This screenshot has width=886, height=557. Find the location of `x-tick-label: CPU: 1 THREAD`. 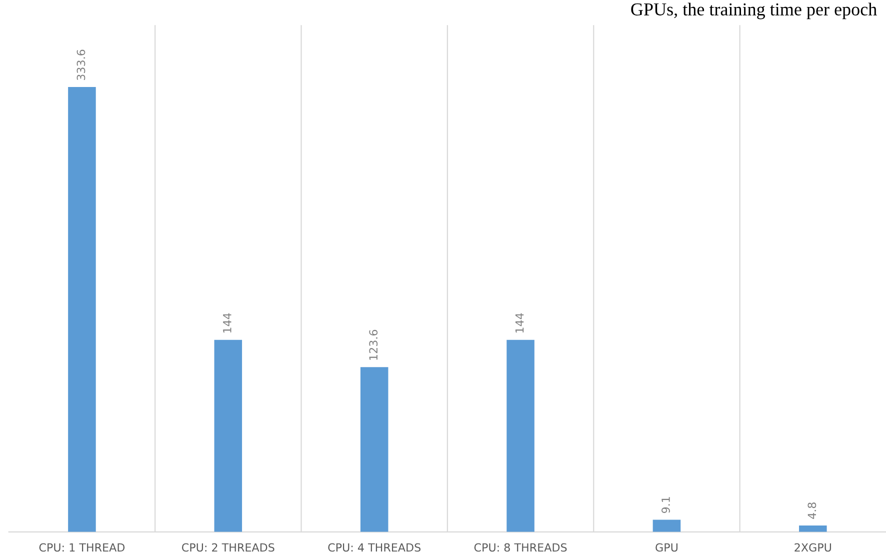

x-tick-label: CPU: 1 THREAD is located at coordinates (82, 547).